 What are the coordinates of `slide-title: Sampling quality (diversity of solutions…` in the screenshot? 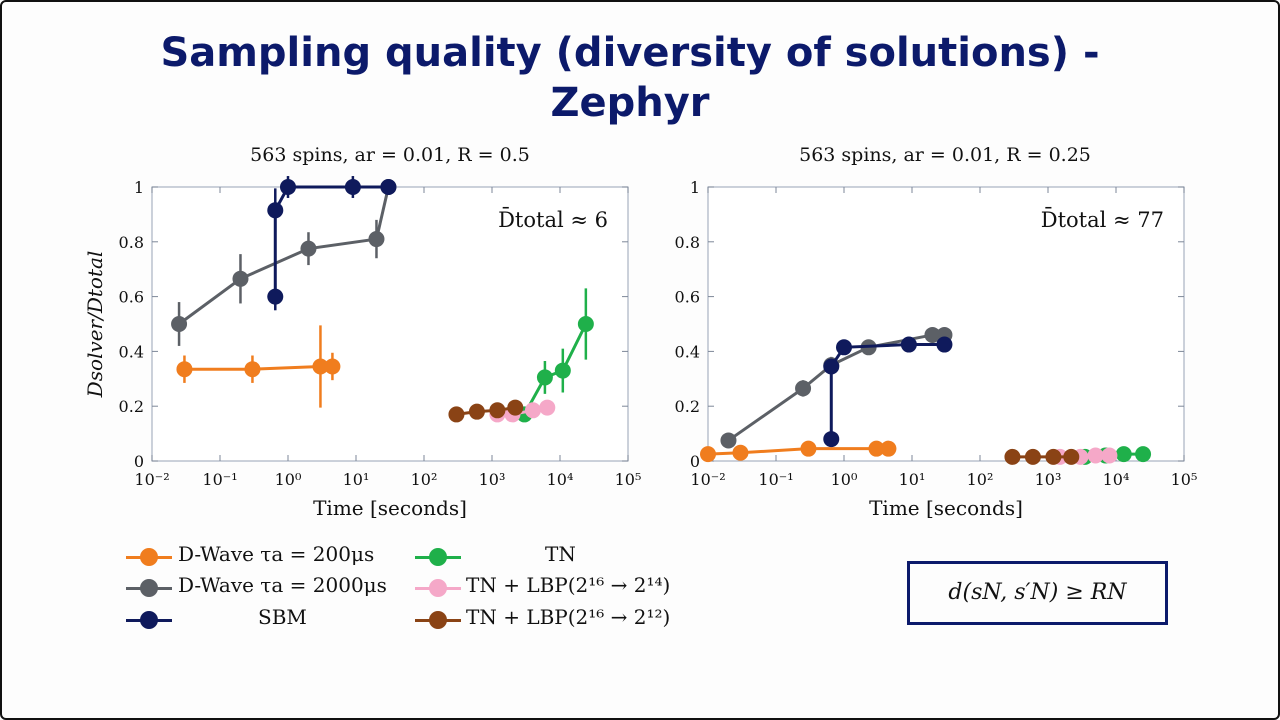 It's located at (630, 78).